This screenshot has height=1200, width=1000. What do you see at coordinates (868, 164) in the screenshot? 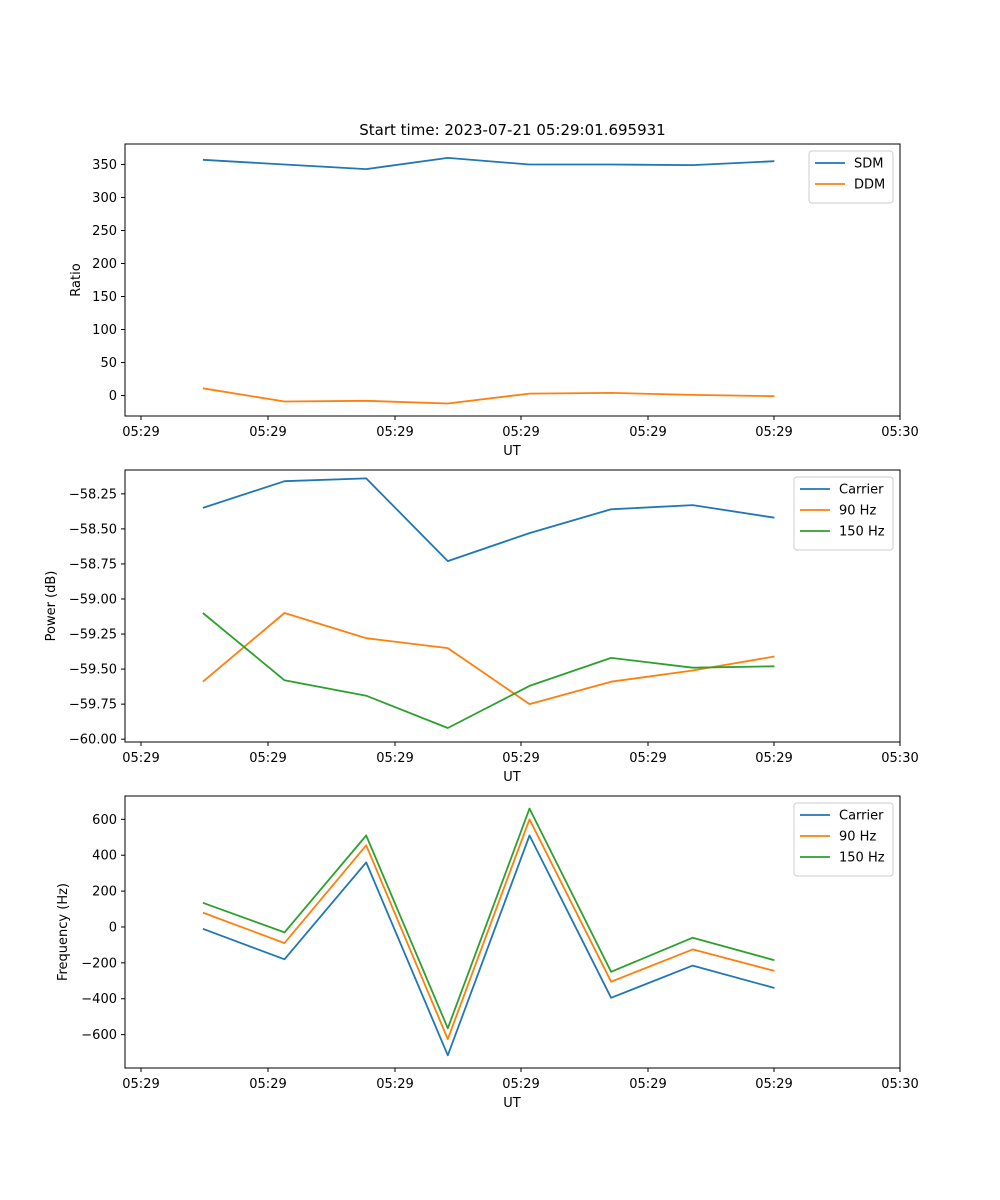
I see `legend-label: SDM` at bounding box center [868, 164].